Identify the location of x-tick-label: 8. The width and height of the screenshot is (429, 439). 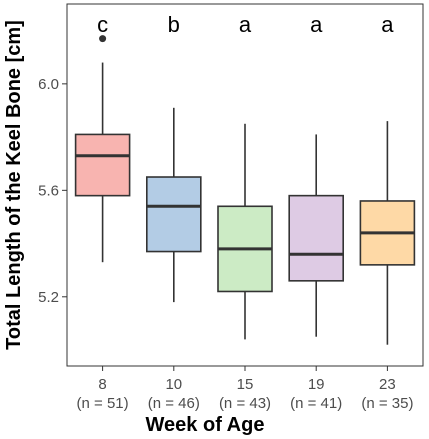
(102, 384).